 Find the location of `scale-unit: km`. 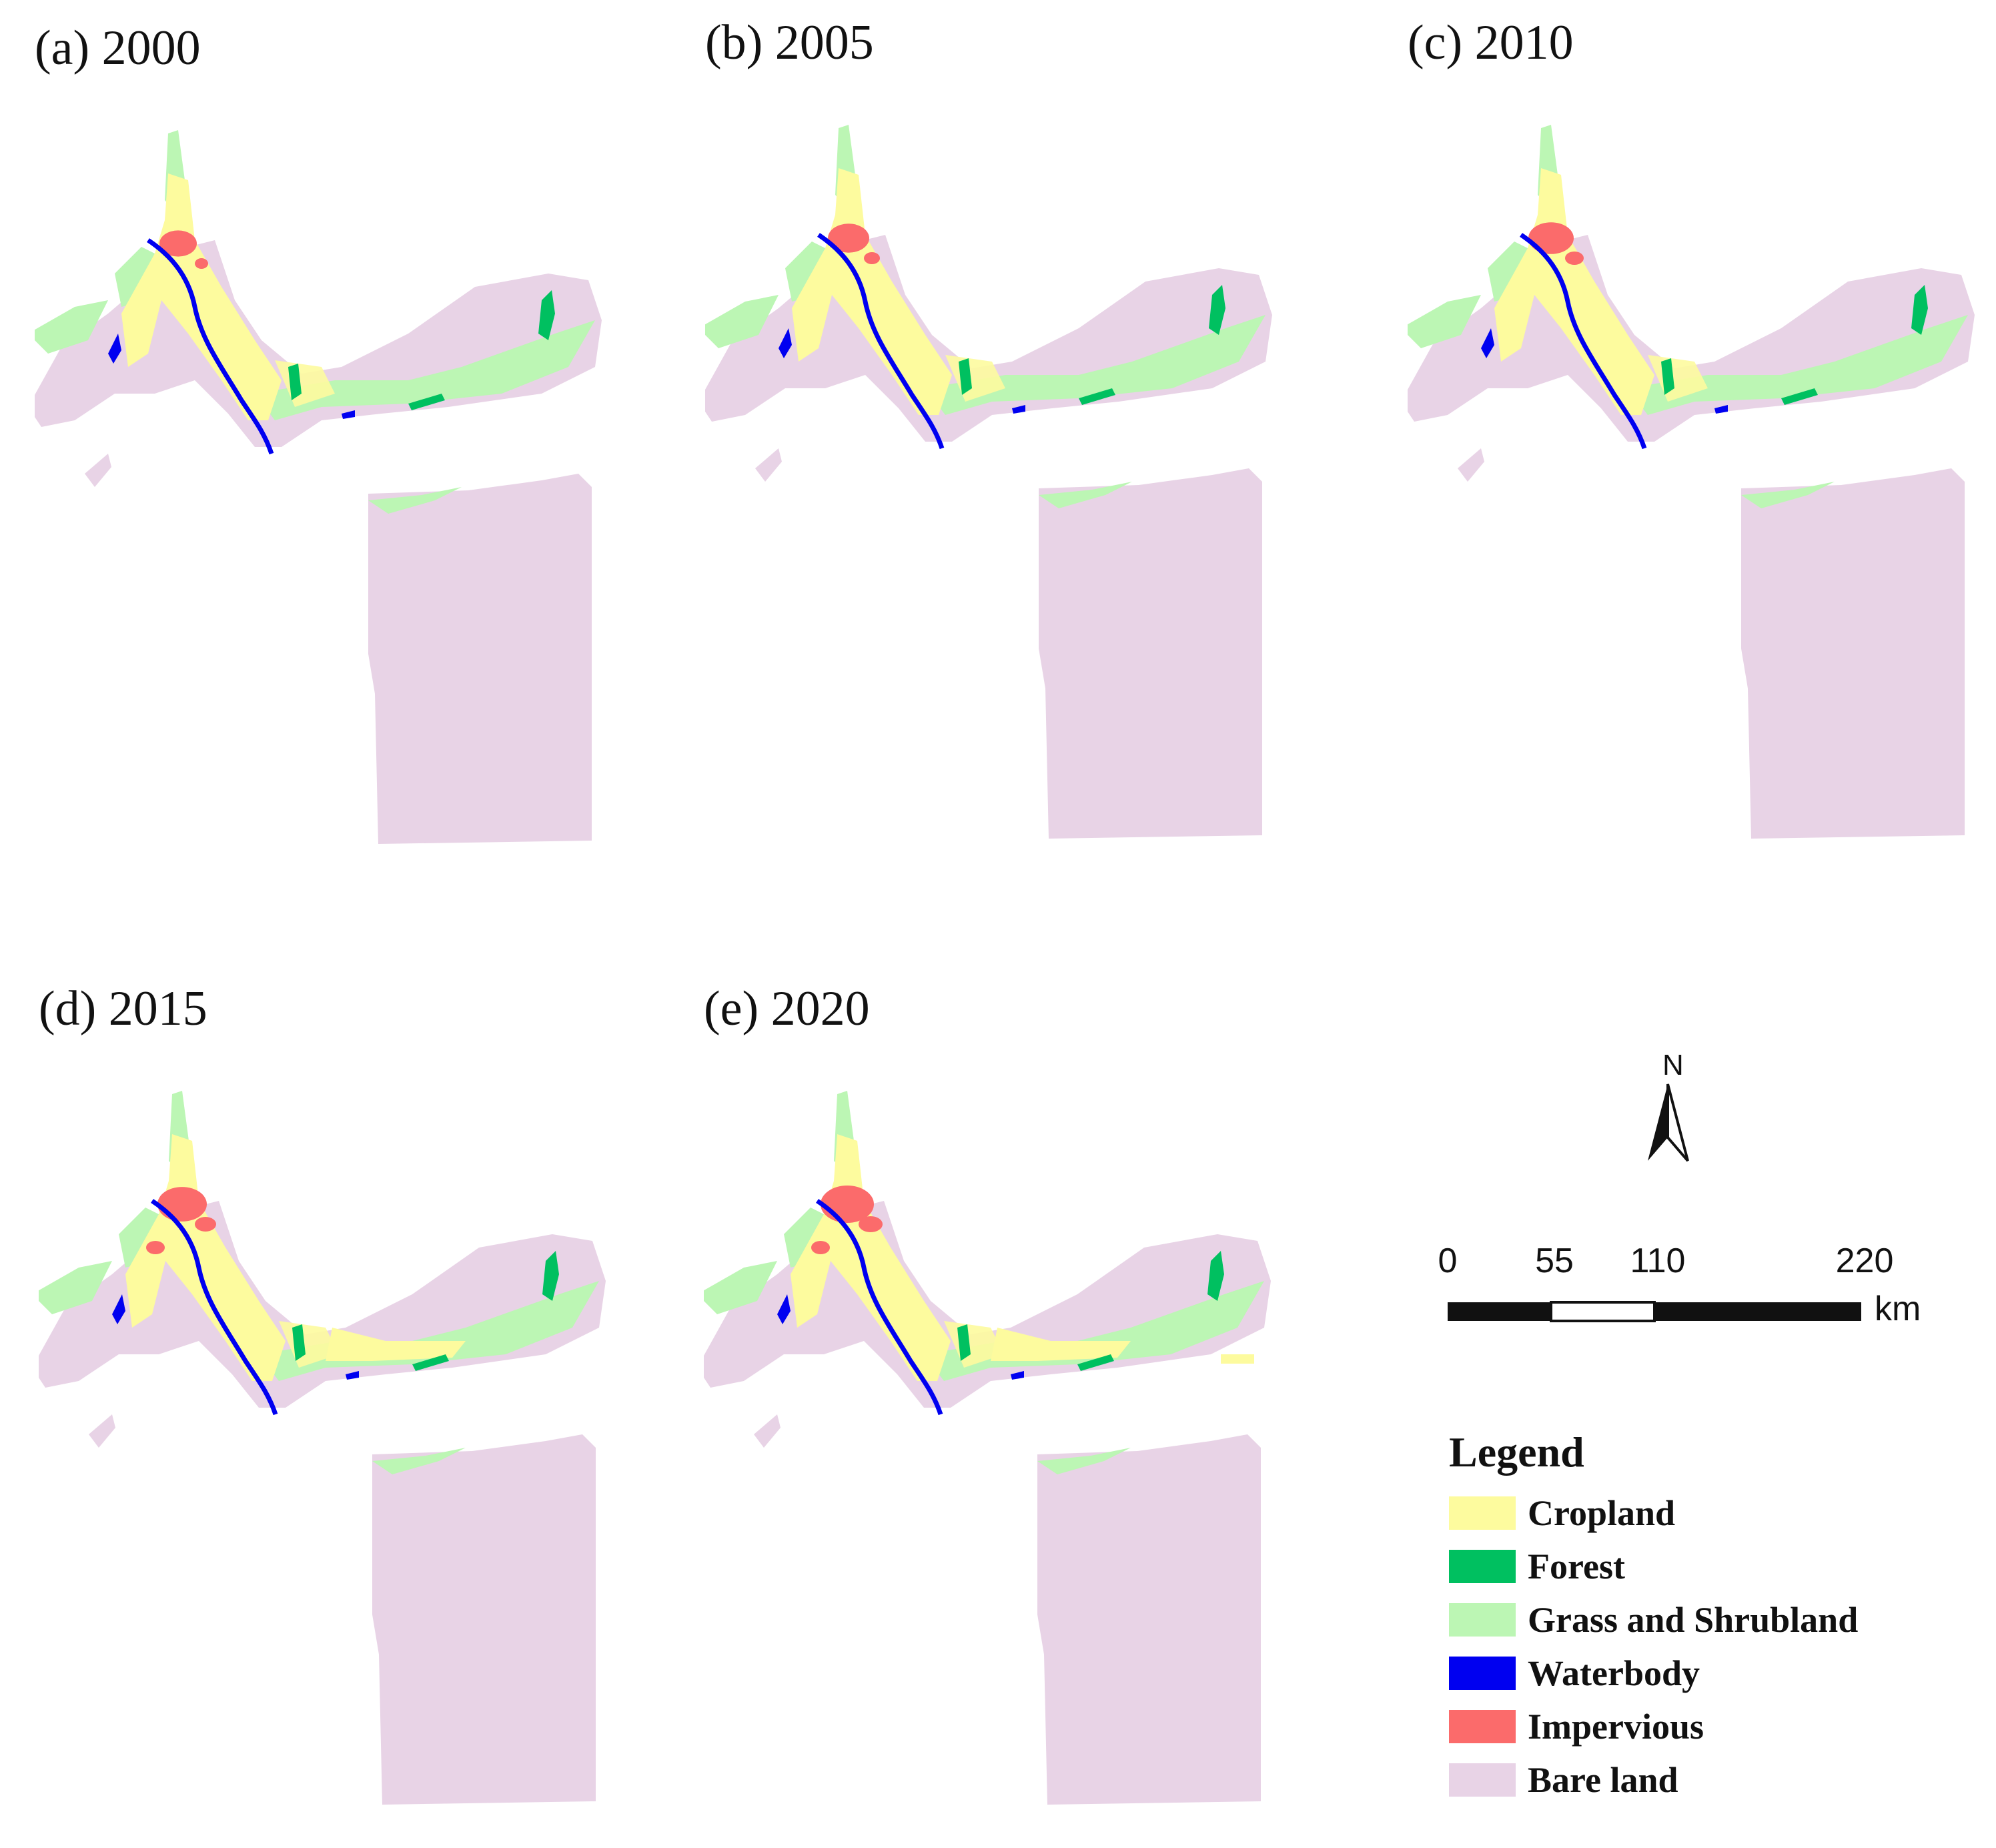

scale-unit: km is located at coordinates (1898, 1309).